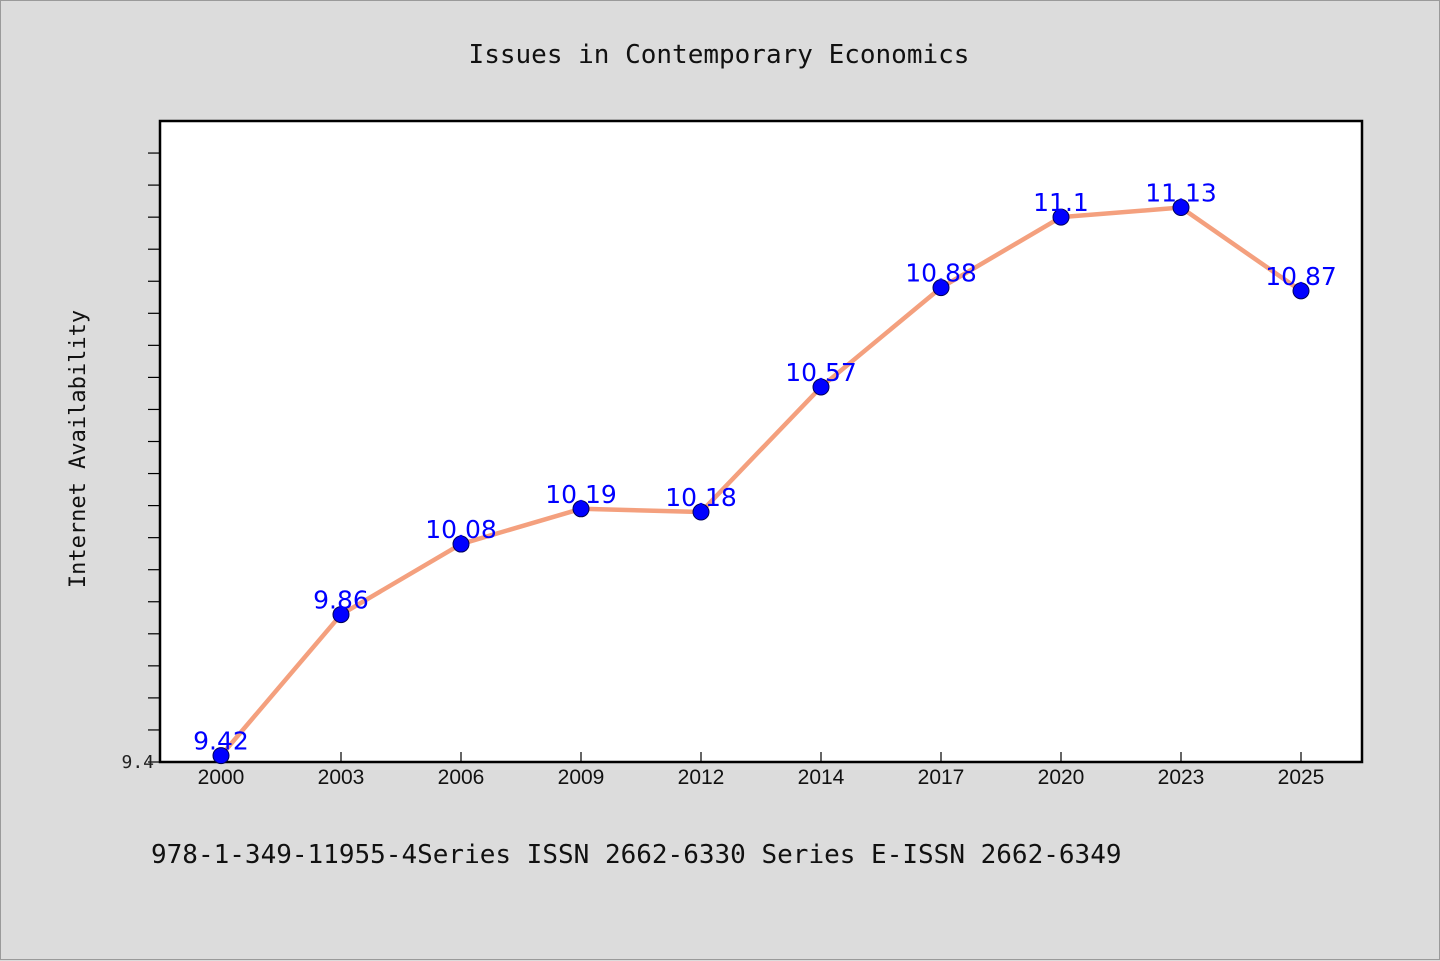 This screenshot has height=961, width=1440. Describe the element at coordinates (1301, 276) in the screenshot. I see `data-label: 10.87` at that location.